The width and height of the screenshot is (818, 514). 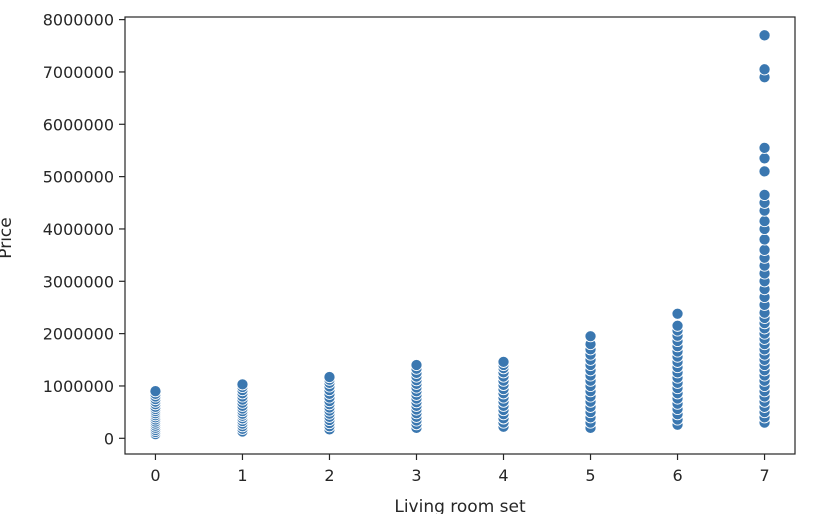 I want to click on x-tick-label: 3, so click(x=416, y=475).